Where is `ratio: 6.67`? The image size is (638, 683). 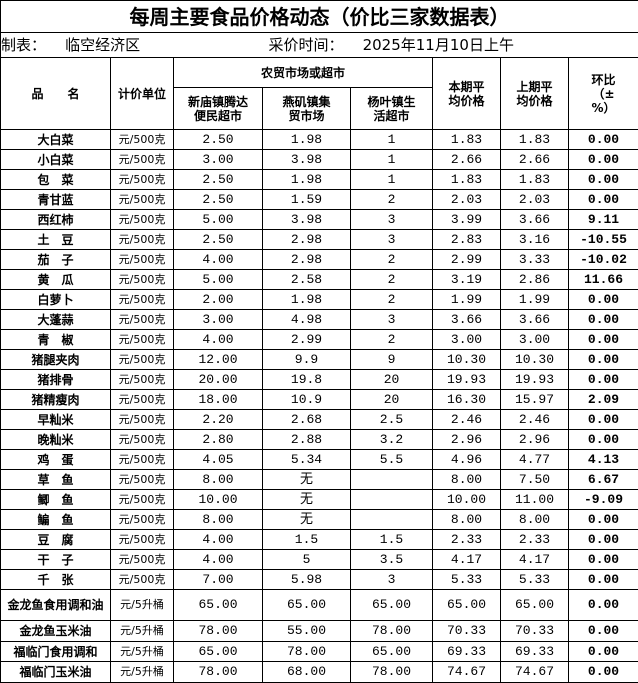 ratio: 6.67 is located at coordinates (603, 479).